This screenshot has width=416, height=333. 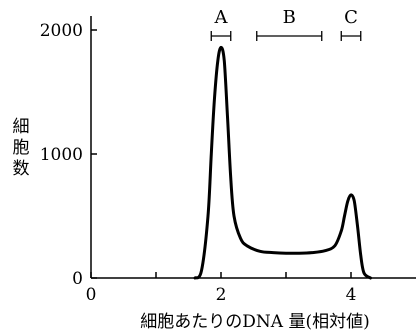 What do you see at coordinates (289, 17) in the screenshot?
I see `range-label: B` at bounding box center [289, 17].